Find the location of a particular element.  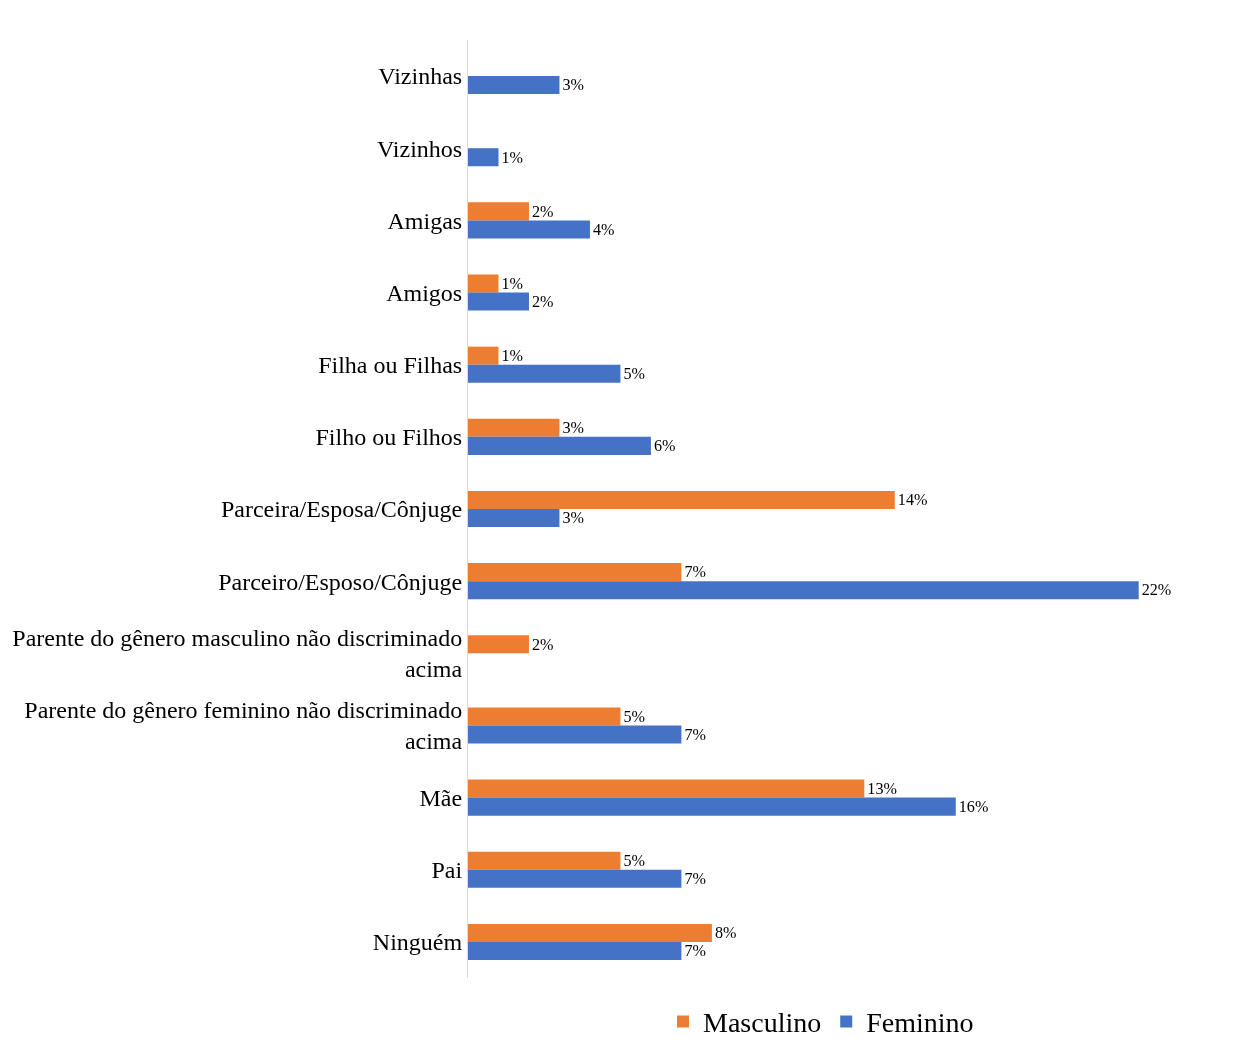

y-tick-label: Vizinhas is located at coordinates (420, 76).